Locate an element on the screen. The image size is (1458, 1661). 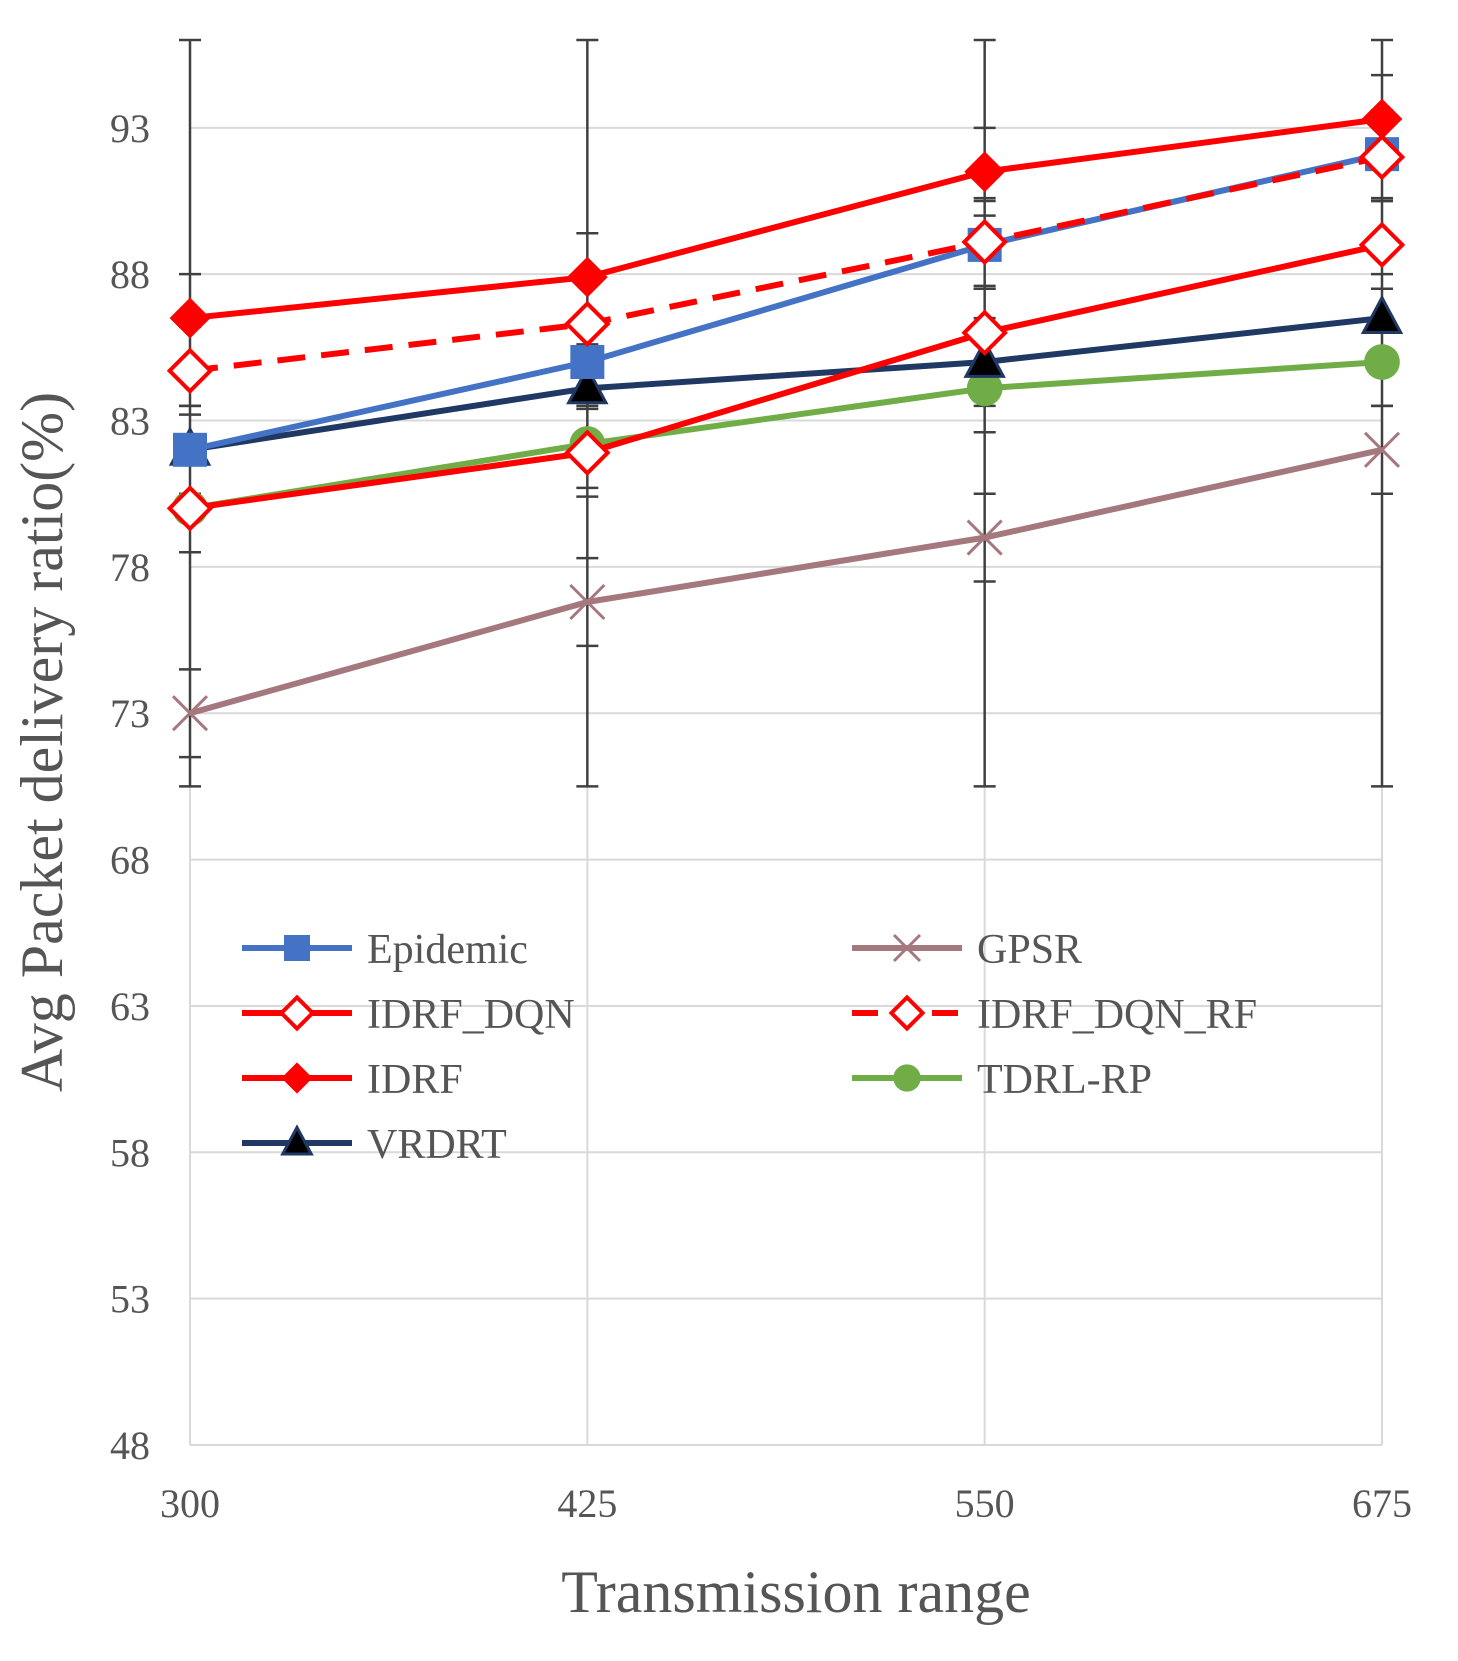
series-tdrl-rp is located at coordinates (786, 435).